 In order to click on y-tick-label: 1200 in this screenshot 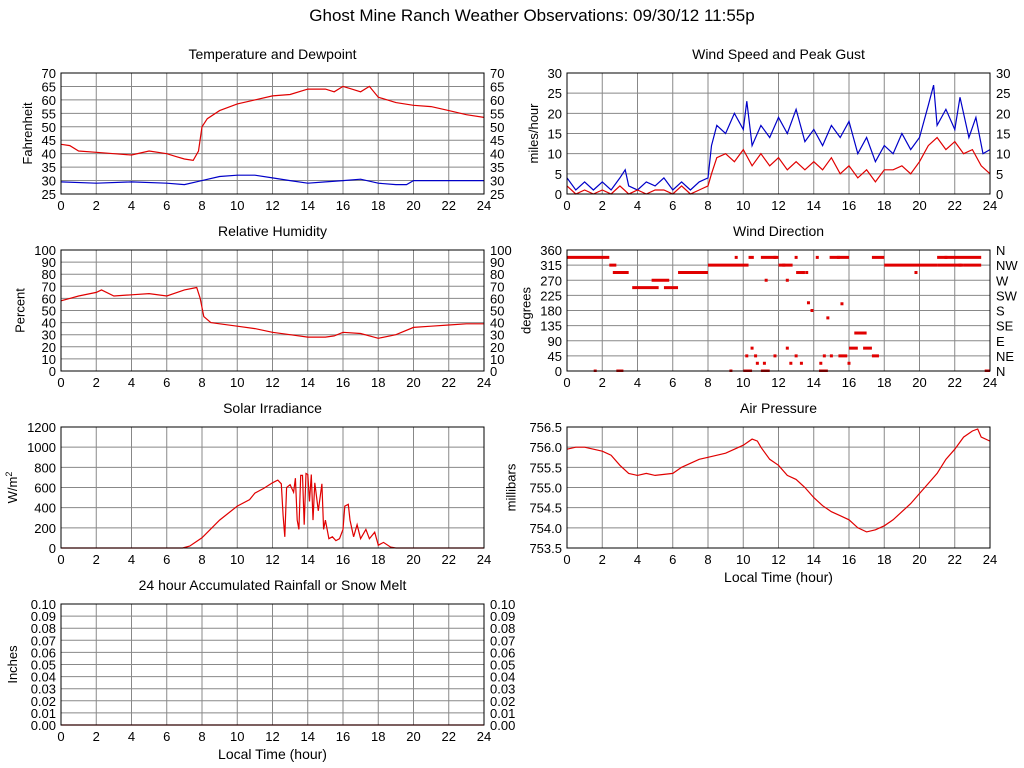, I will do `click(41, 427)`.